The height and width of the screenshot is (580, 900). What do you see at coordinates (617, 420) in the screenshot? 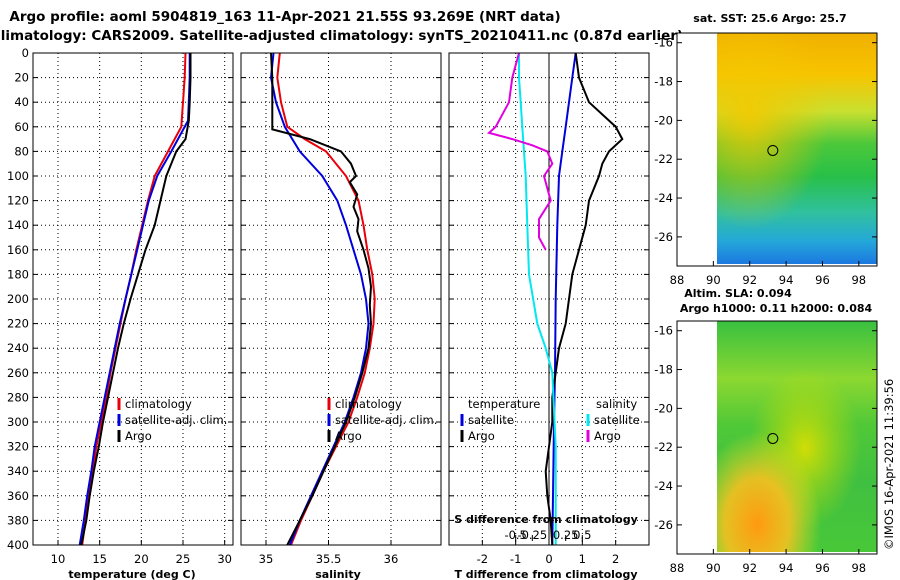
I see `legend-label-s-satellite: satellite` at bounding box center [617, 420].